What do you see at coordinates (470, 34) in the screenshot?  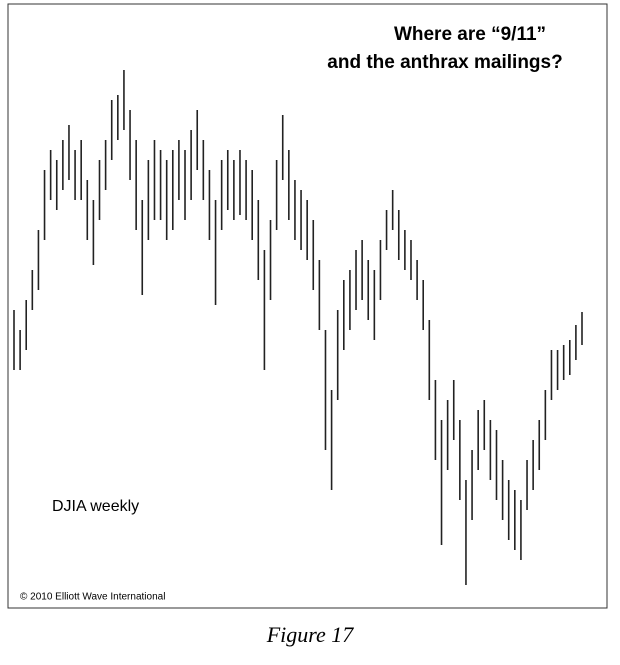 I see `chart-title: Where are “9/11”` at bounding box center [470, 34].